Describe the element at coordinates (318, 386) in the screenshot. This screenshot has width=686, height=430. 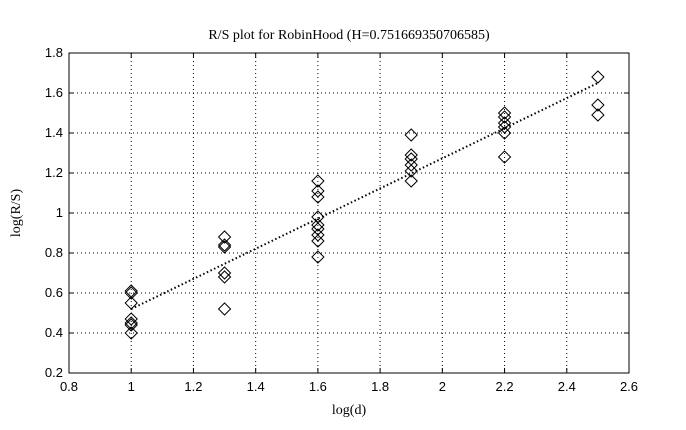
I see `x-tick-label: 1.6` at that location.